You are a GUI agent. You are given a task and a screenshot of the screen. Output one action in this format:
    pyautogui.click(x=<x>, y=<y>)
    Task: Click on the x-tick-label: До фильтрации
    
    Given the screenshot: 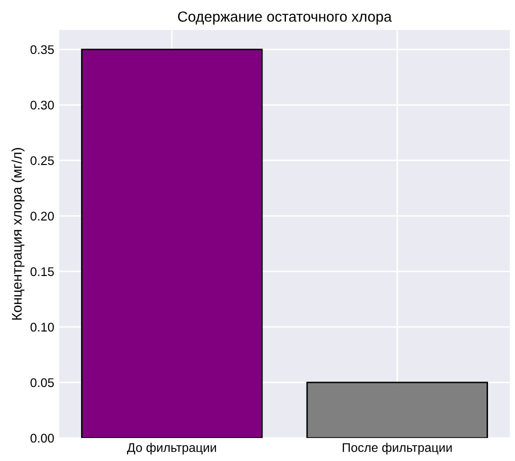 What is the action you would take?
    pyautogui.click(x=171, y=448)
    